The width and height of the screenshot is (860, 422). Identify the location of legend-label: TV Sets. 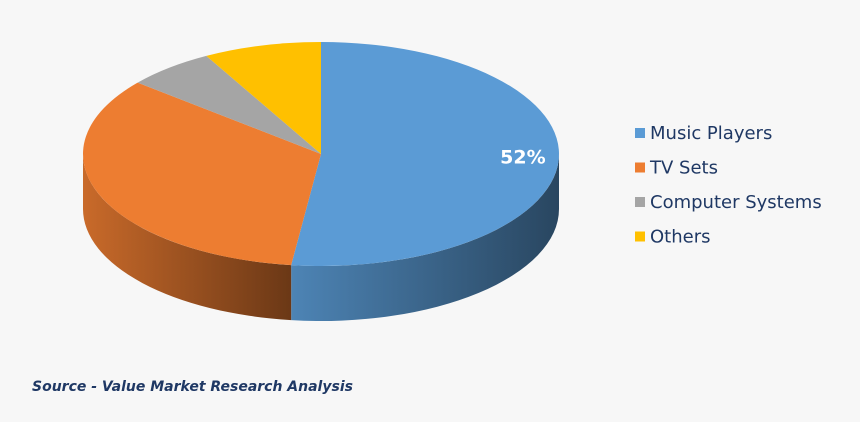
(683, 168).